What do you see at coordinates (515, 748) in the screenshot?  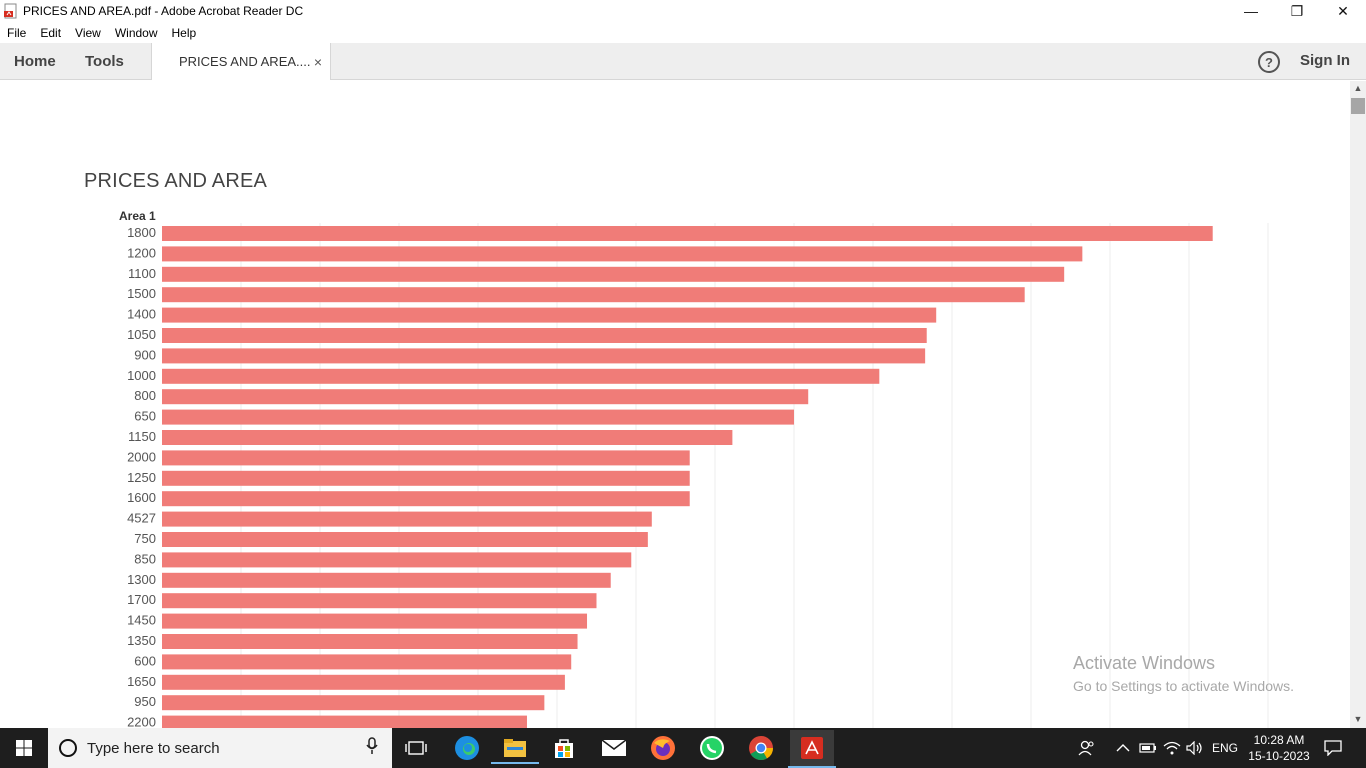 I see `file-explorer-icon` at bounding box center [515, 748].